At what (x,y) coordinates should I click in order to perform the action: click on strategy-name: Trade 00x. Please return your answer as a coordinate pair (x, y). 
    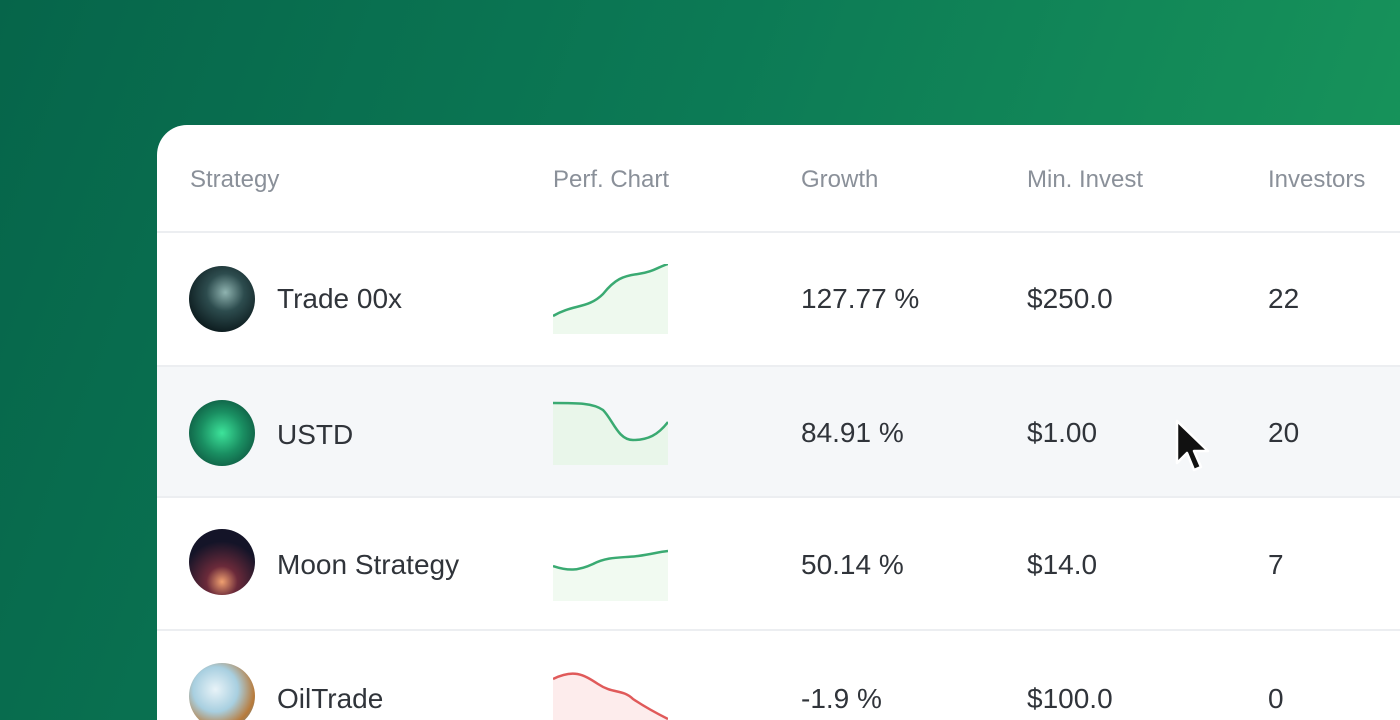
    Looking at the image, I should click on (340, 298).